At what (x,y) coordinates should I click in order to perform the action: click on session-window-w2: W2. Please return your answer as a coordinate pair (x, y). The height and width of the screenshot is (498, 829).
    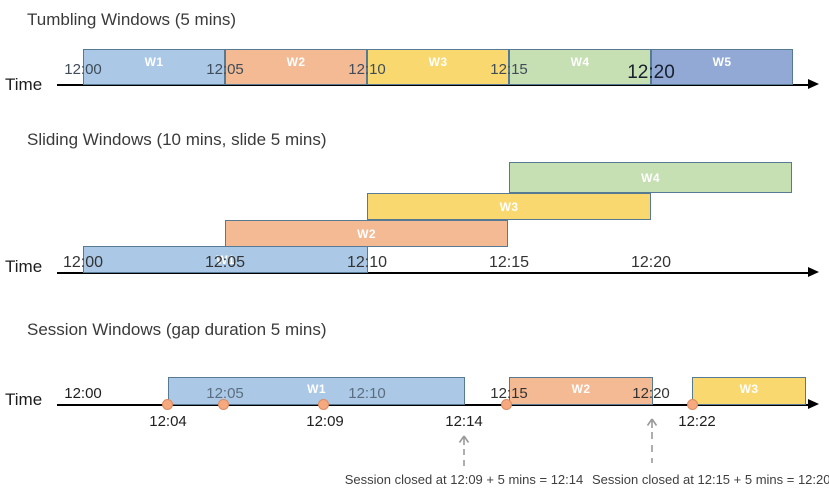
    Looking at the image, I should click on (581, 391).